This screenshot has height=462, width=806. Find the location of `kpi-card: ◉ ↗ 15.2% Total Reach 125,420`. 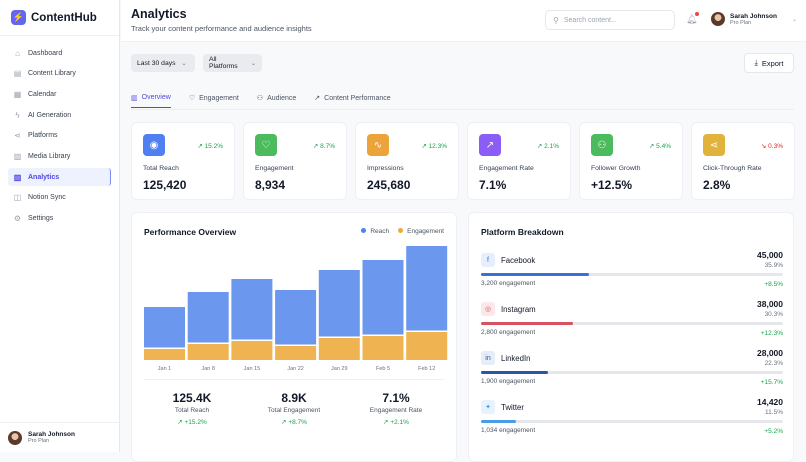

kpi-card: ◉ ↗ 15.2% Total Reach 125,420 is located at coordinates (183, 161).